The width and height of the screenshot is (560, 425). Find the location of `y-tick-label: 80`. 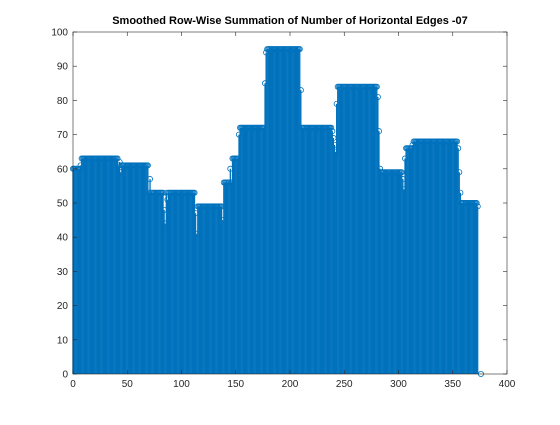

y-tick-label: 80 is located at coordinates (63, 101).